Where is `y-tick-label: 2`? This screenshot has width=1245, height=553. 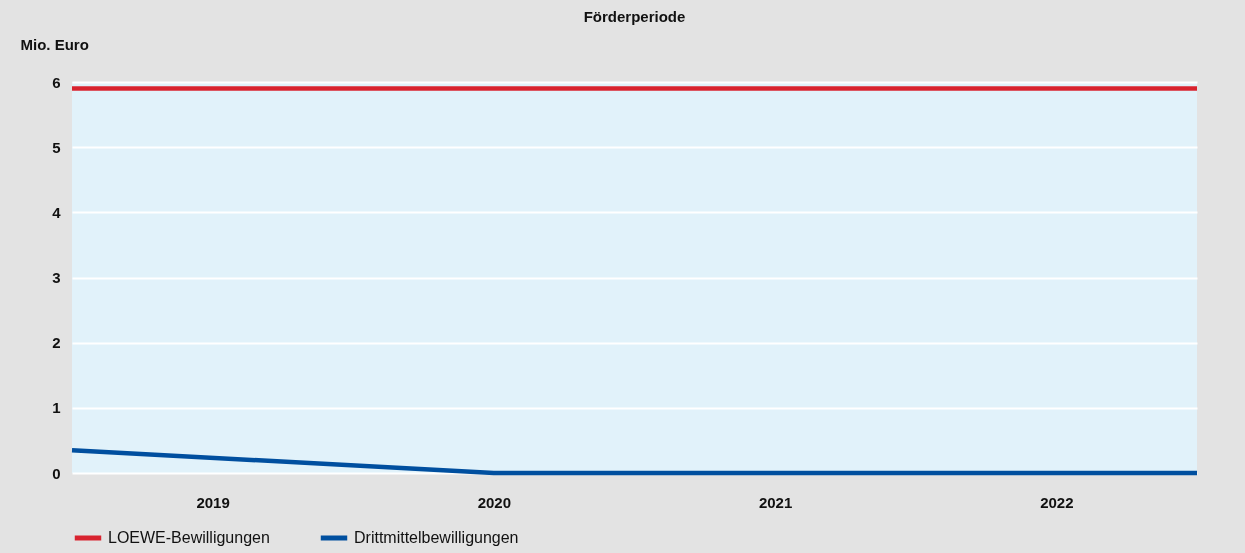 y-tick-label: 2 is located at coordinates (56, 343).